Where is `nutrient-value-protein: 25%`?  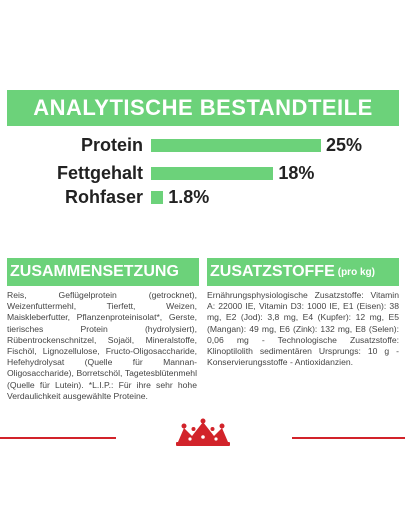
nutrient-value-protein: 25% is located at coordinates (344, 145).